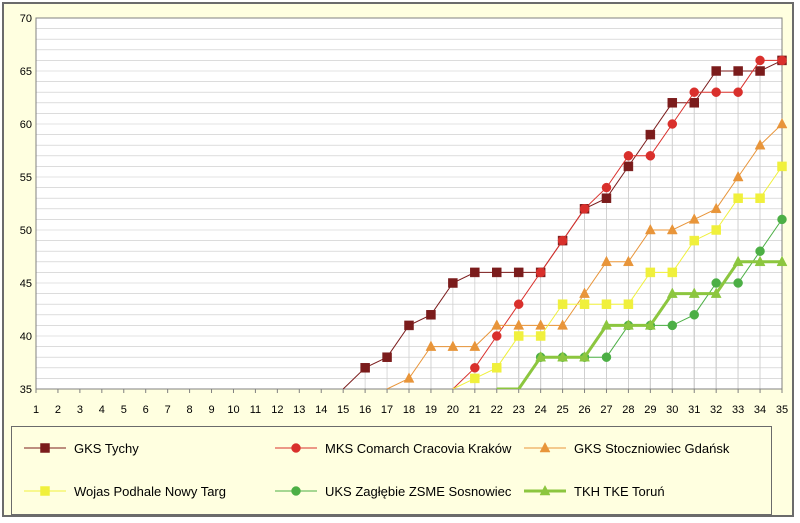  I want to click on x-tick-label: 8, so click(190, 410).